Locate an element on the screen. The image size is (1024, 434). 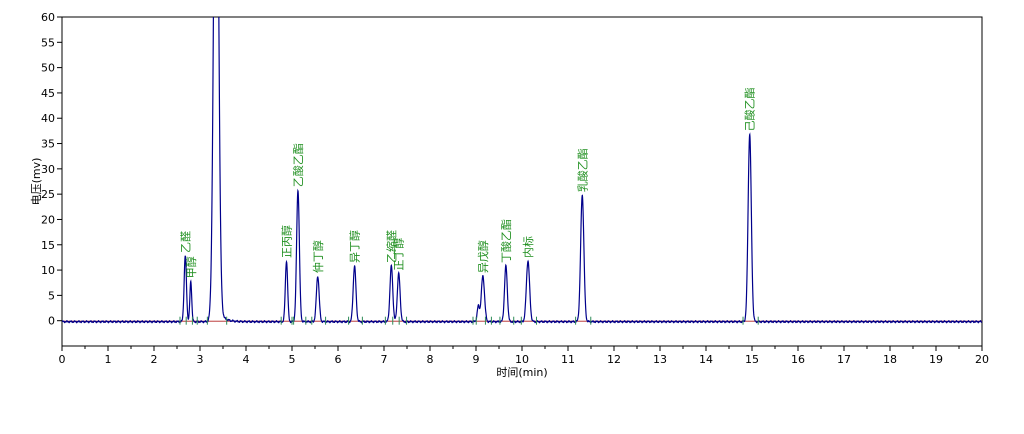
x-tick-label: 15 is located at coordinates (752, 359).